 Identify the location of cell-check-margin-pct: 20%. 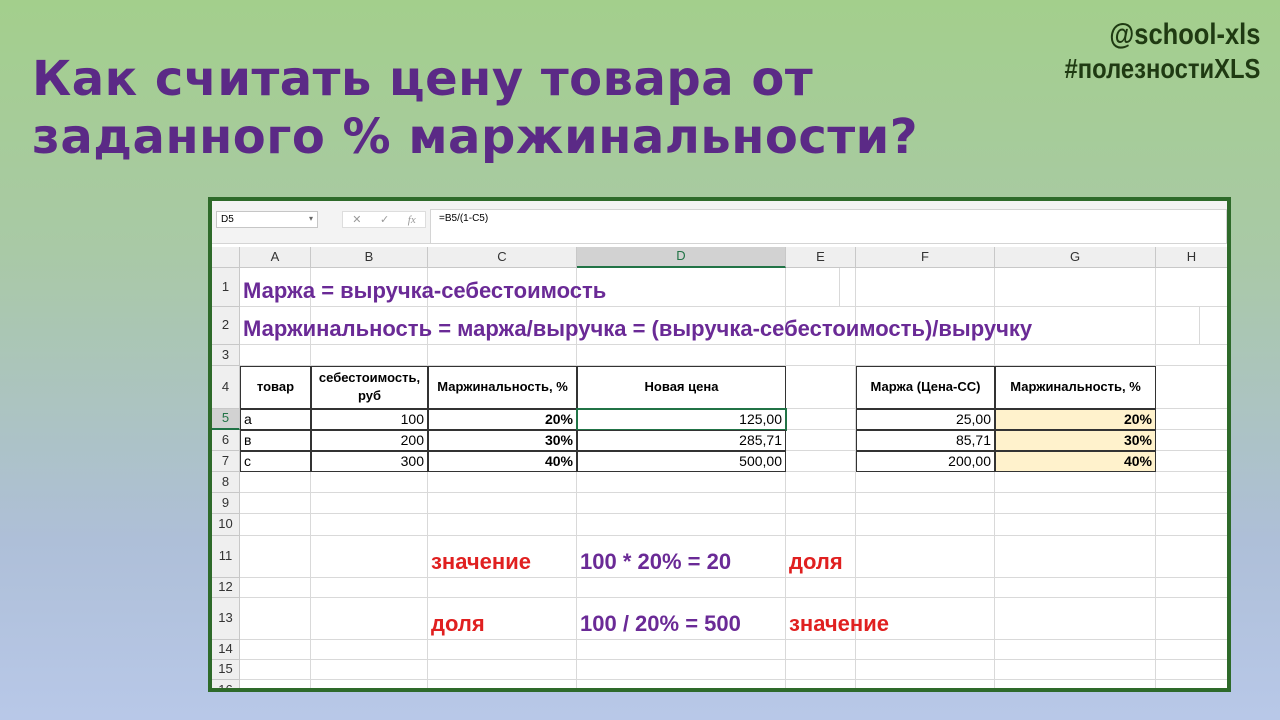
(1075, 419).